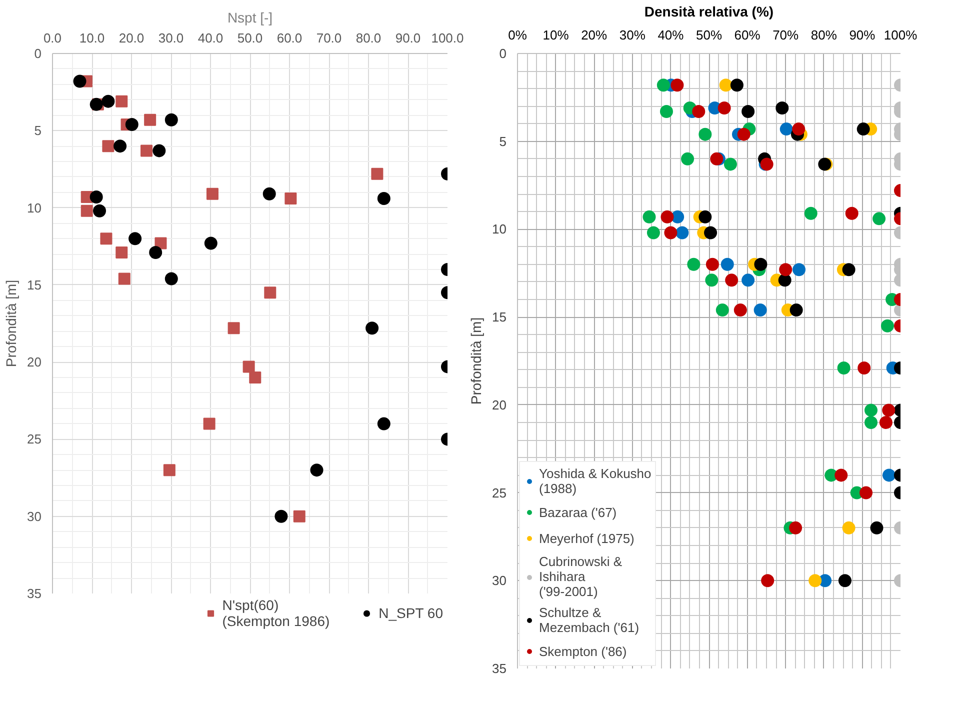  I want to click on x-tick-label: 20%, so click(594, 35).